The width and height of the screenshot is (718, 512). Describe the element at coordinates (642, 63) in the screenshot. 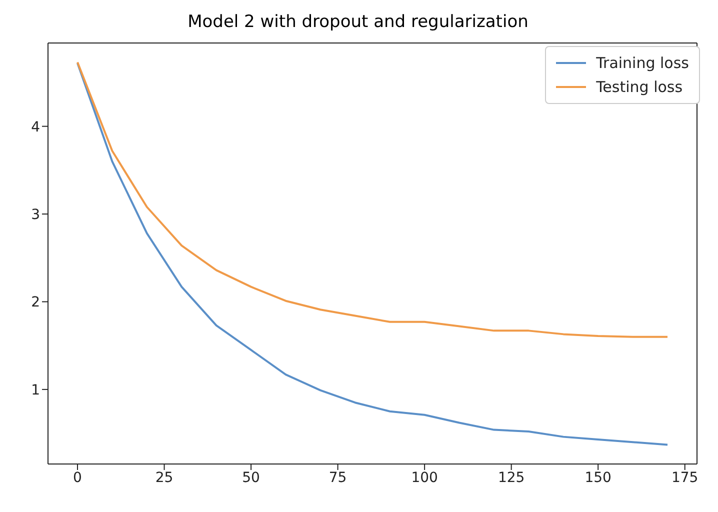

I see `legend-label: Training loss` at that location.